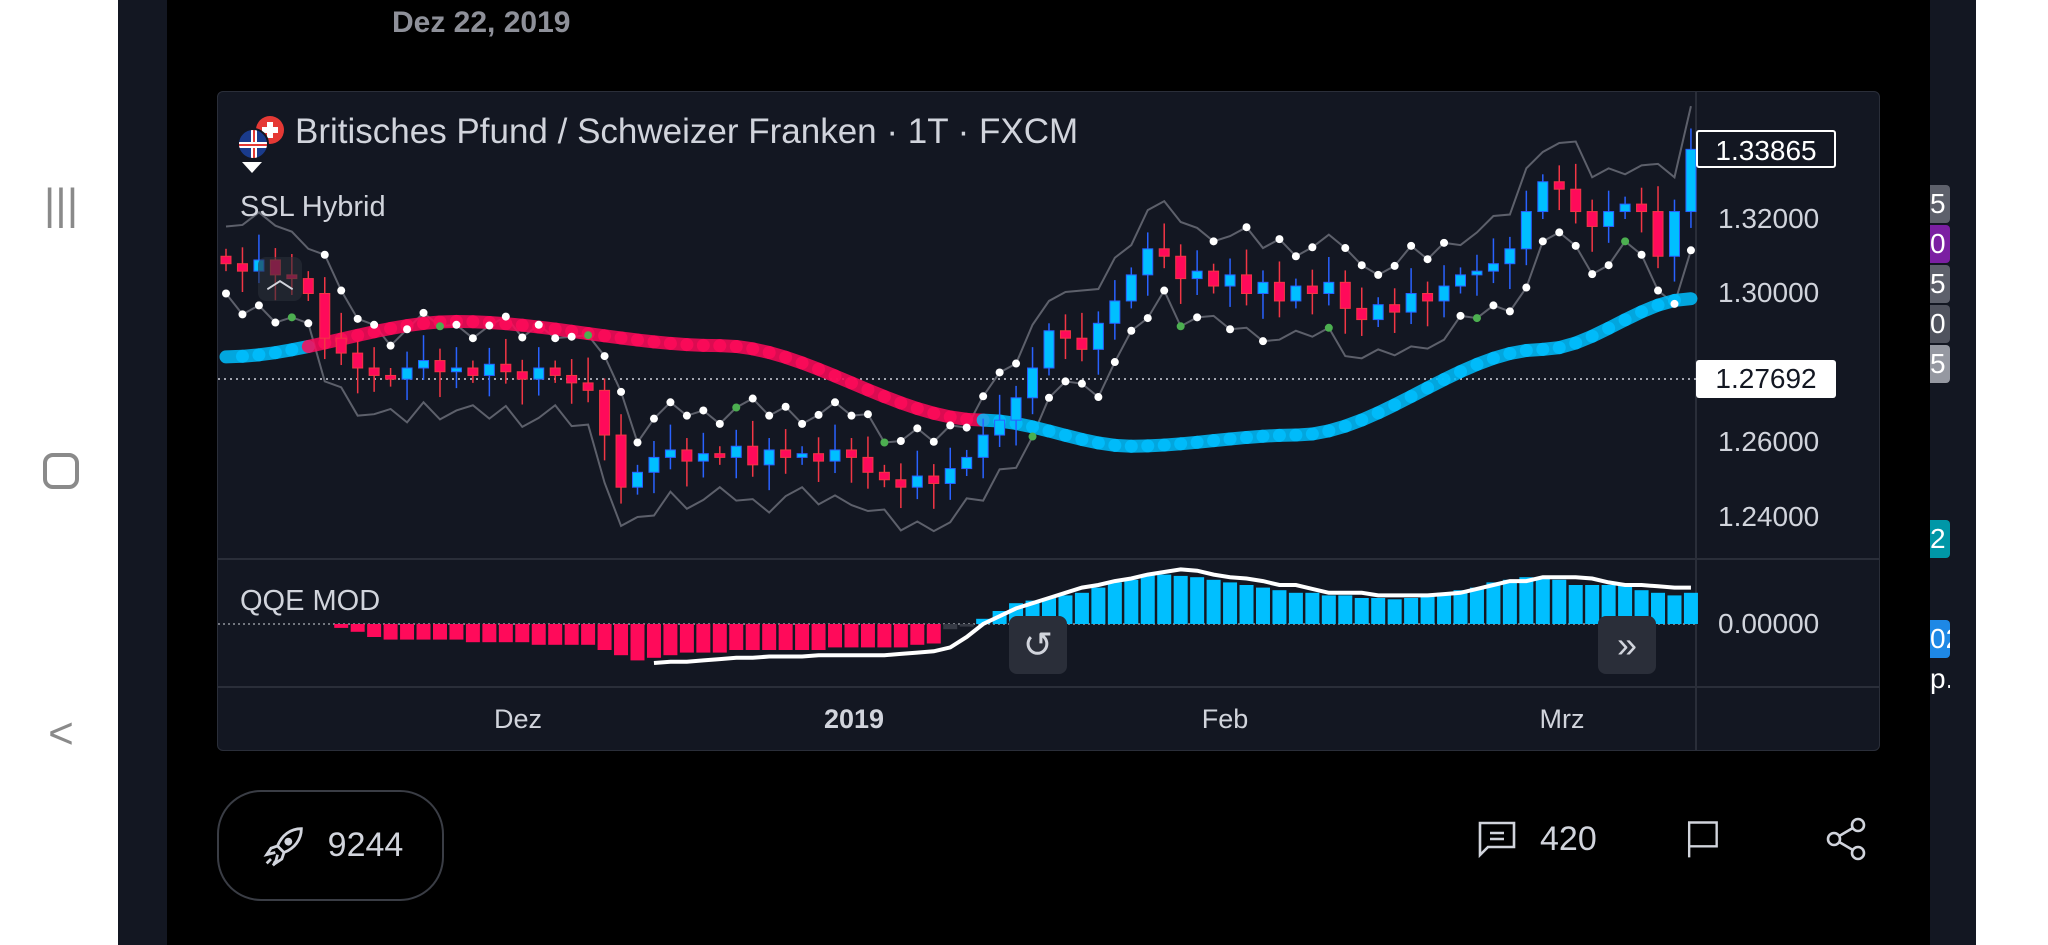 The image size is (2048, 945). I want to click on ssl-hybrid-legend: SSL Hybrid, so click(313, 207).